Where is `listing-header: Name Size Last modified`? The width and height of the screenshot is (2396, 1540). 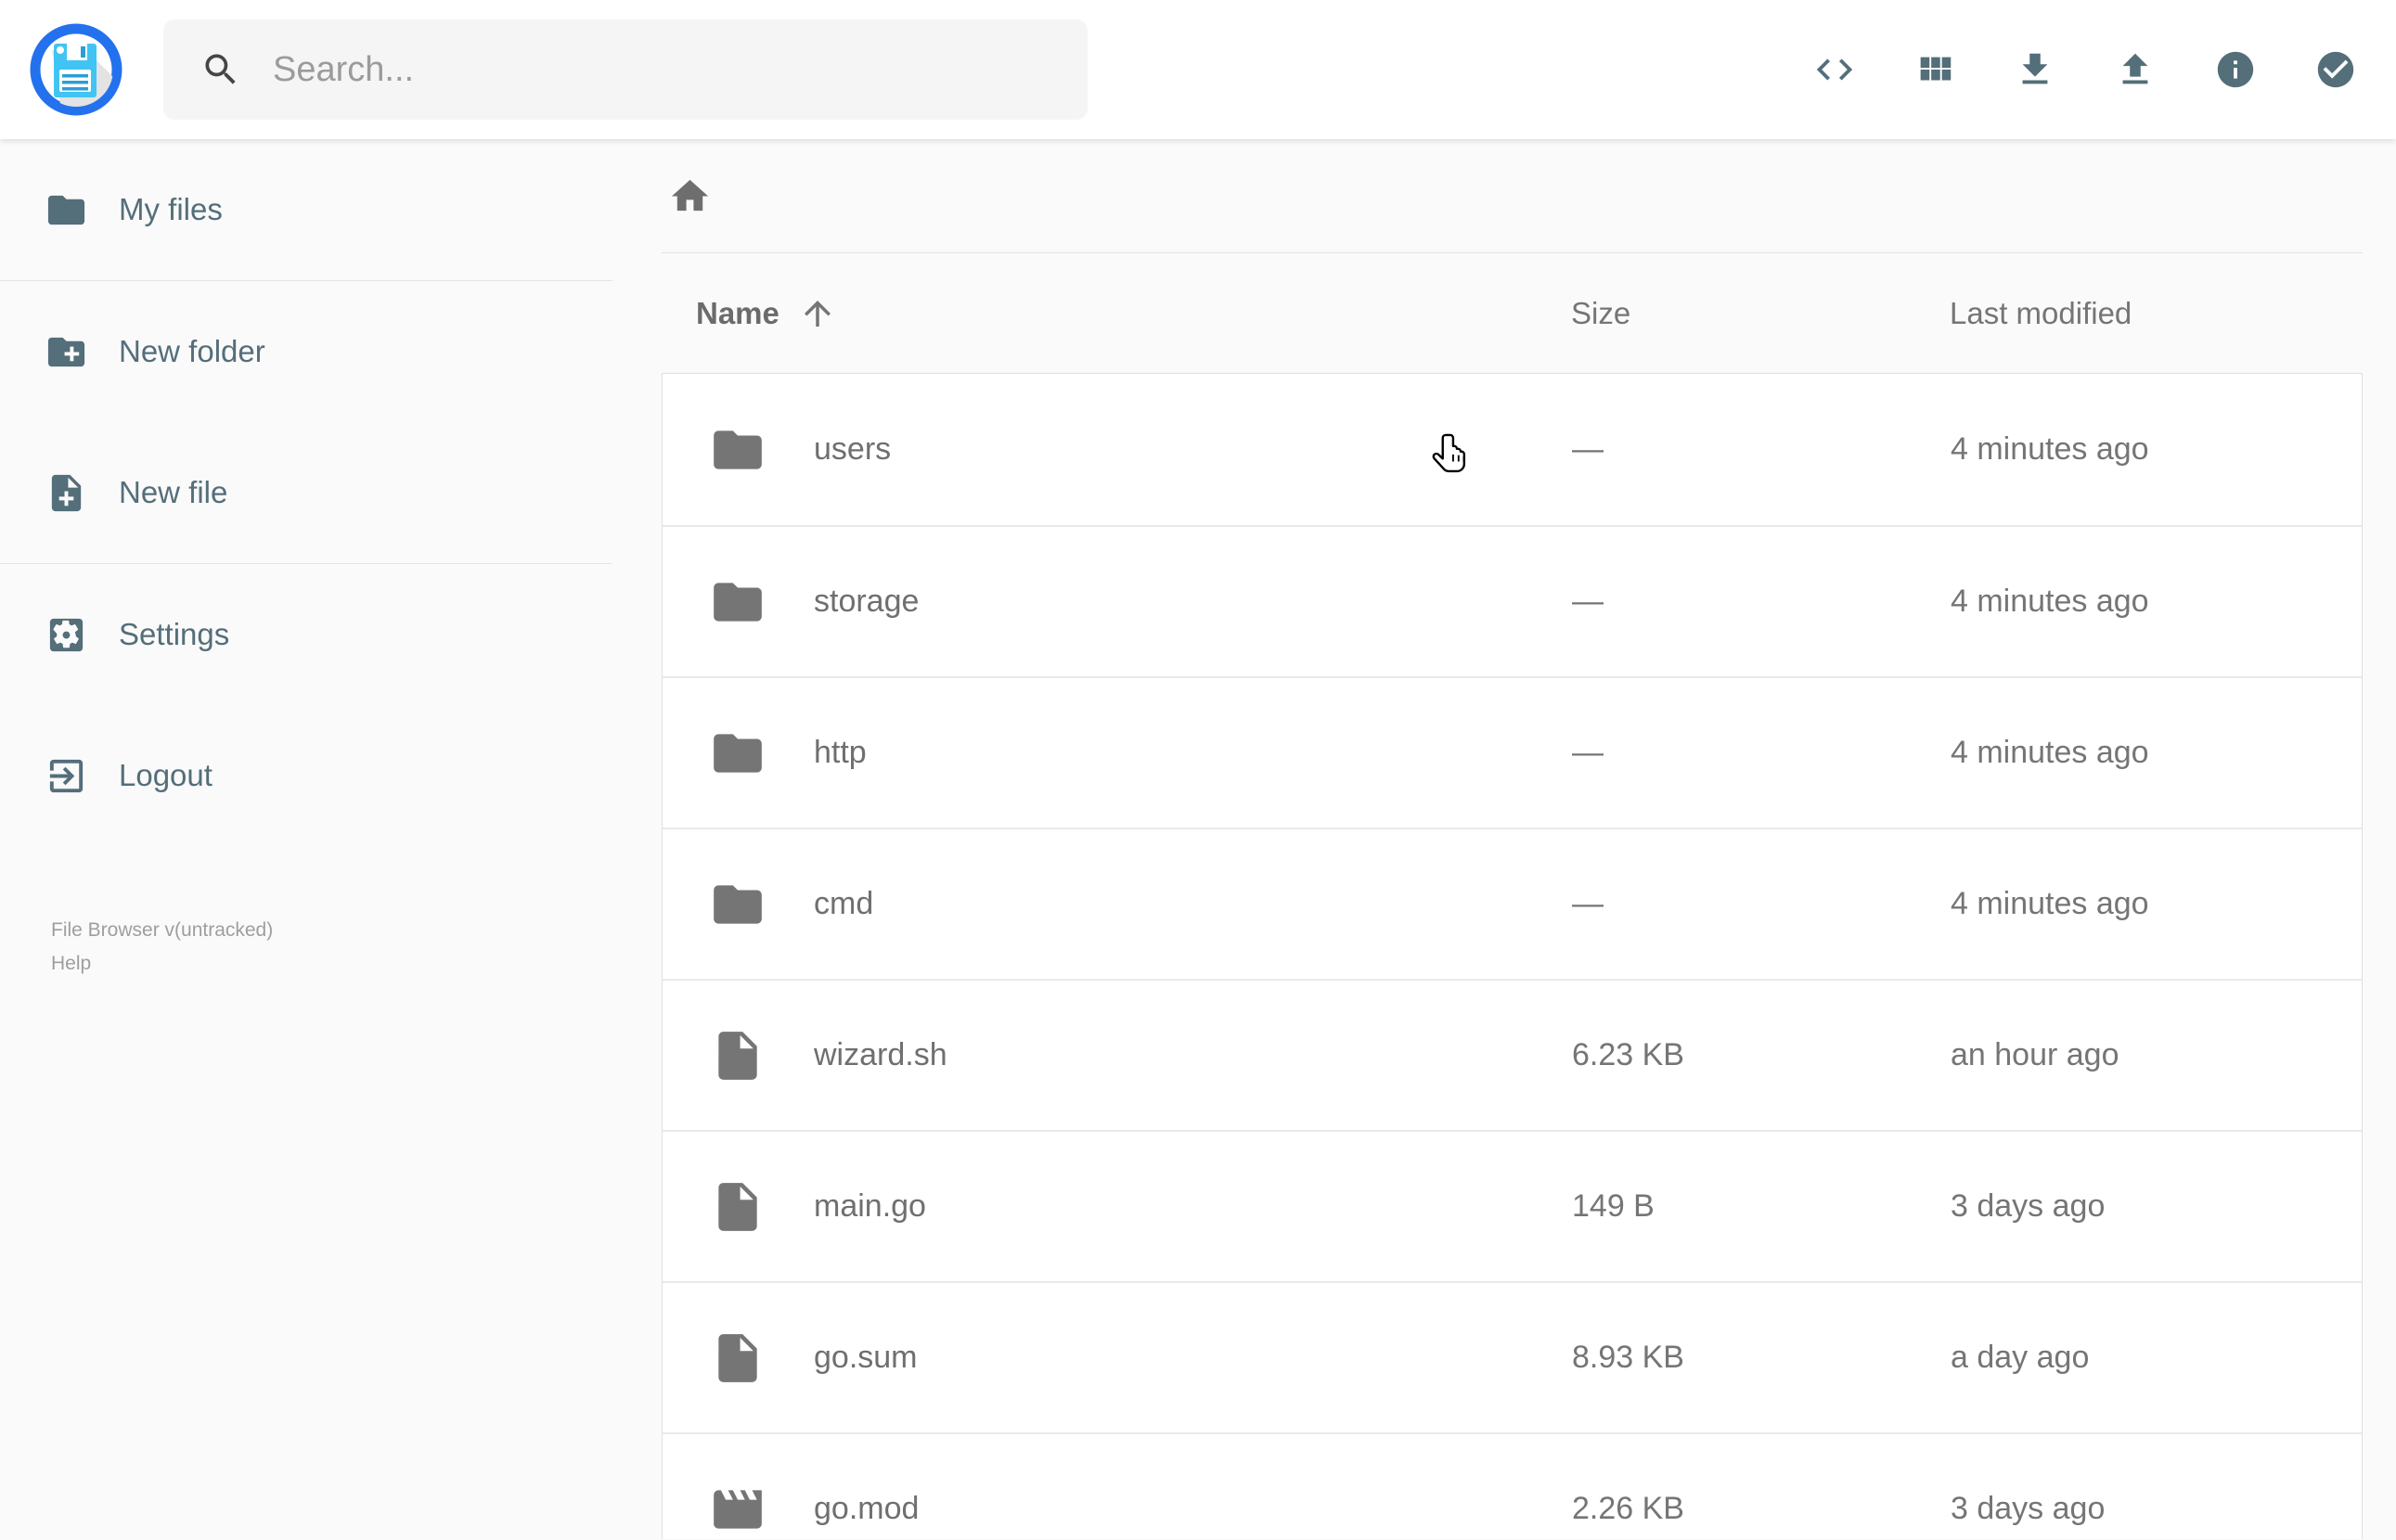
listing-header: Name Size Last modified is located at coordinates (1512, 313).